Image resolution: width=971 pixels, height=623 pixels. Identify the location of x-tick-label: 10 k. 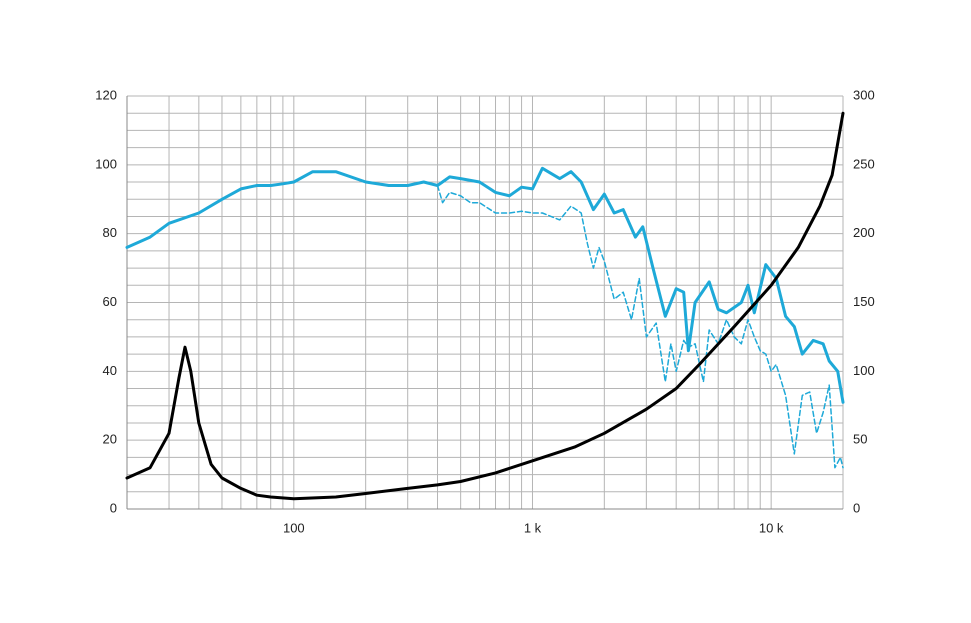
(771, 527).